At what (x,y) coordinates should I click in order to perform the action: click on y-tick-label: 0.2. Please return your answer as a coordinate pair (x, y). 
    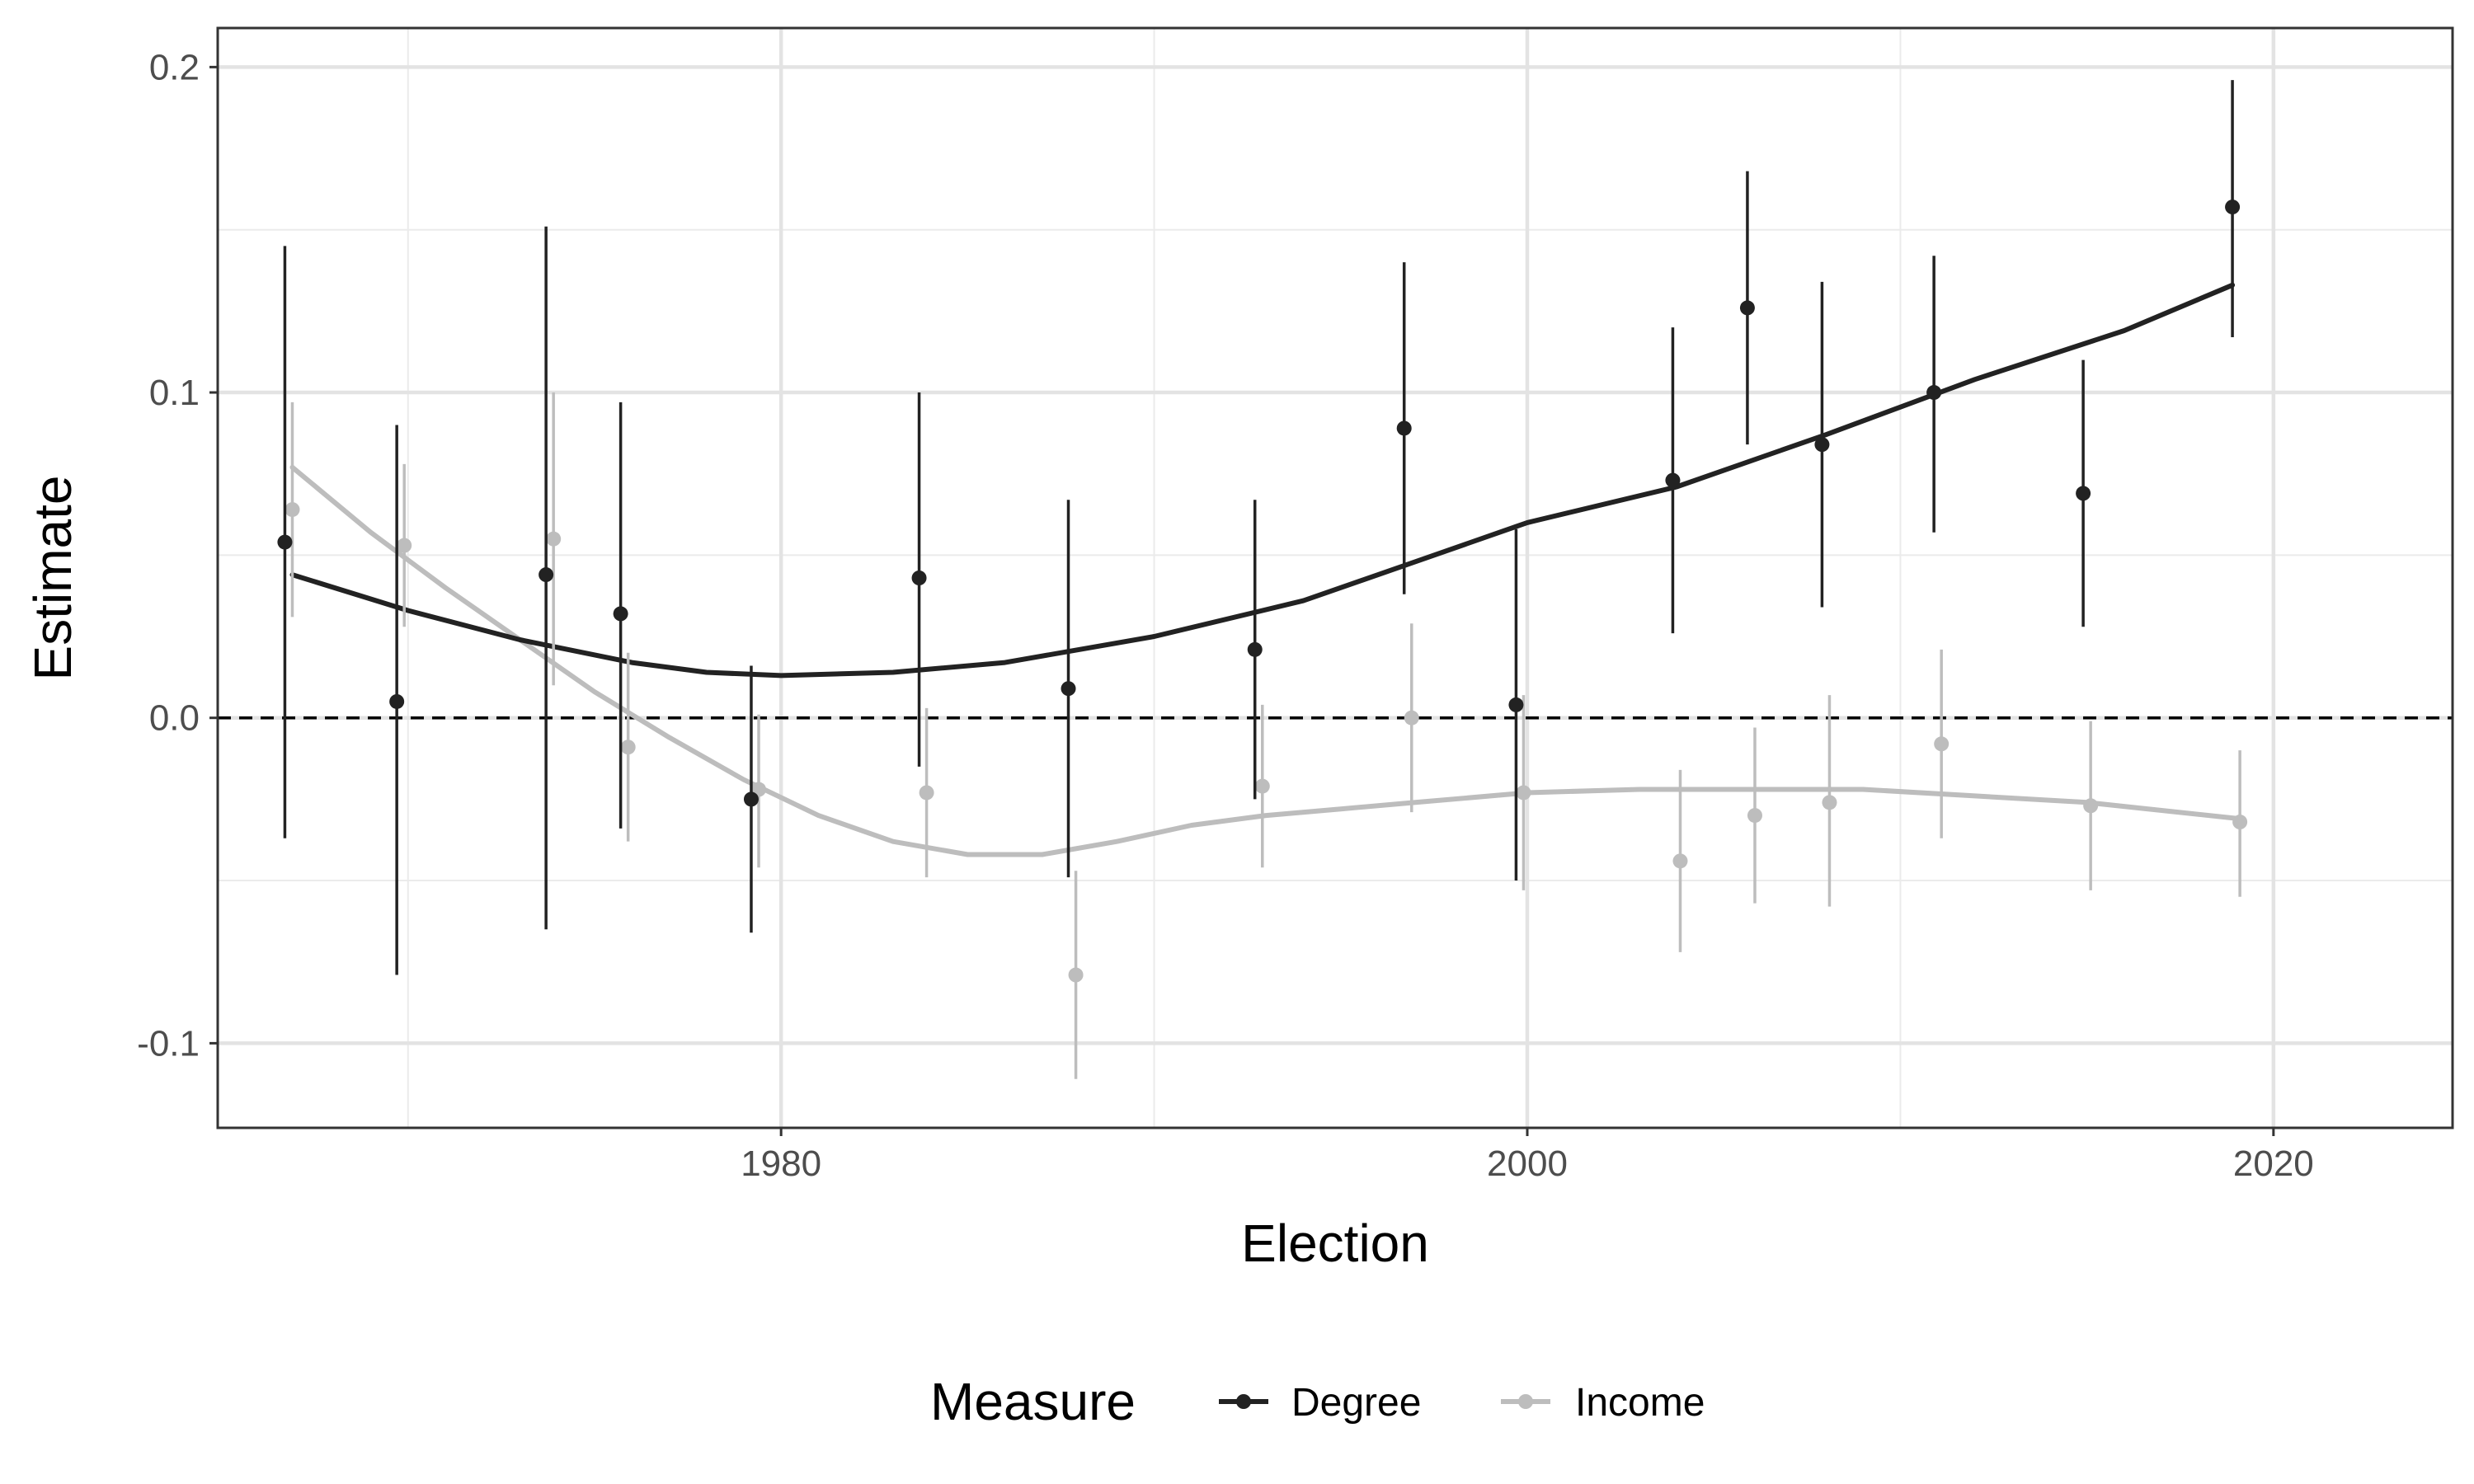
    Looking at the image, I should click on (174, 67).